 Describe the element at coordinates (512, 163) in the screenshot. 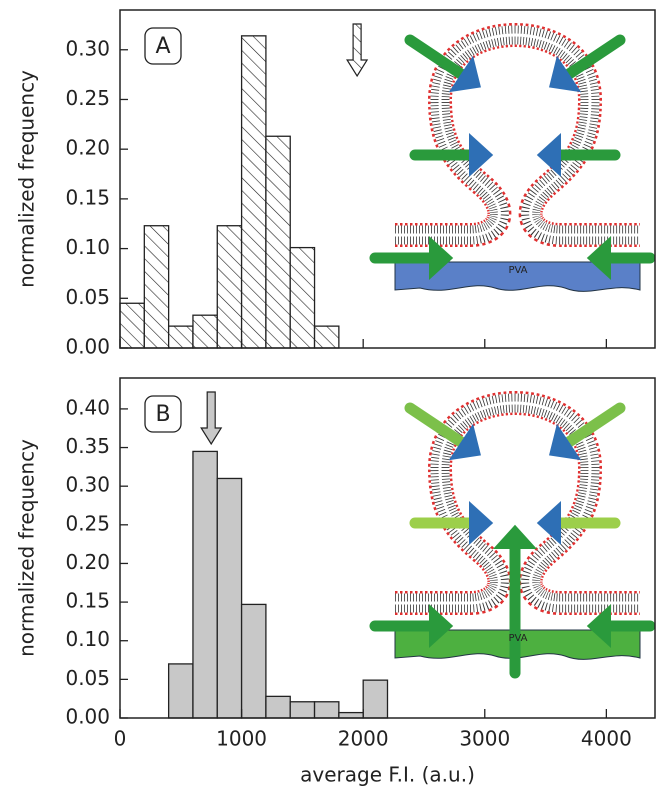

I see `illustration-a: PVA` at that location.